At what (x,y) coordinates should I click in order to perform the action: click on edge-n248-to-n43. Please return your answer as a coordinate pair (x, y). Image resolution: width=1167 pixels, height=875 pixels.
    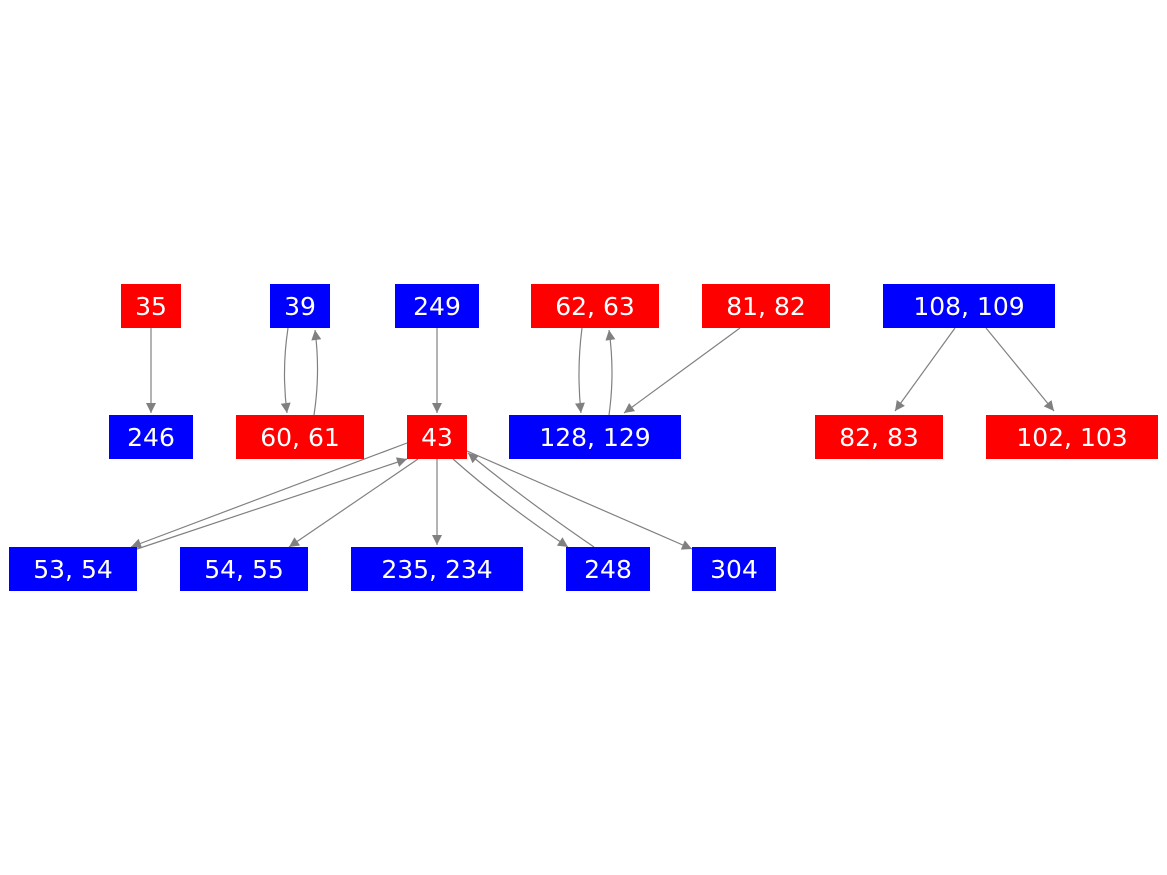
    Looking at the image, I should click on (531, 500).